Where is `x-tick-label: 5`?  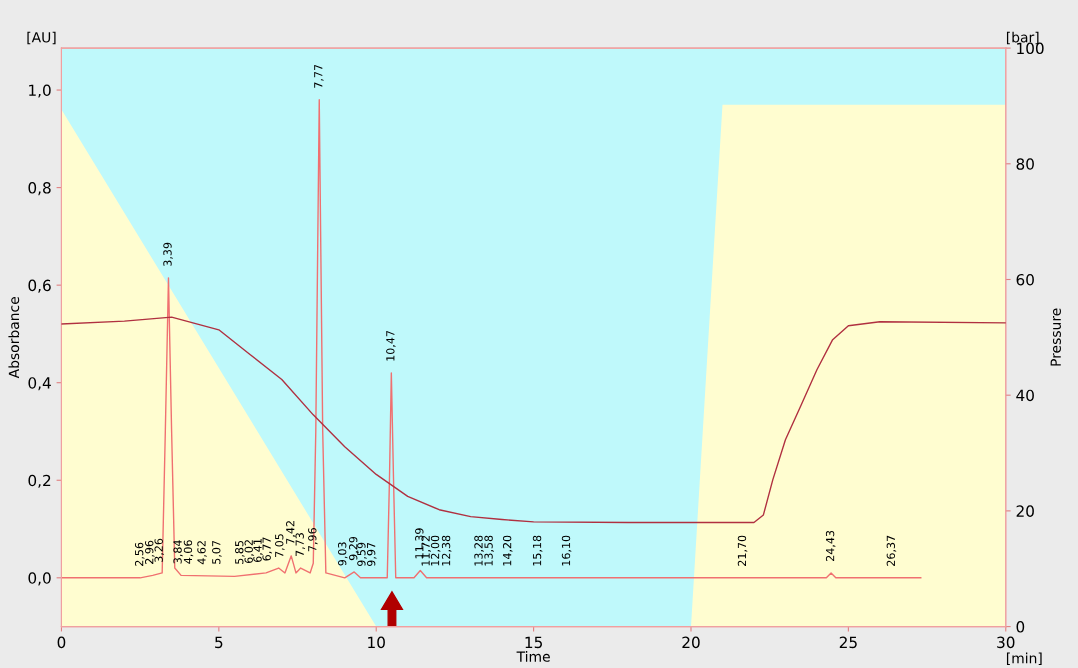
x-tick-label: 5 is located at coordinates (219, 642).